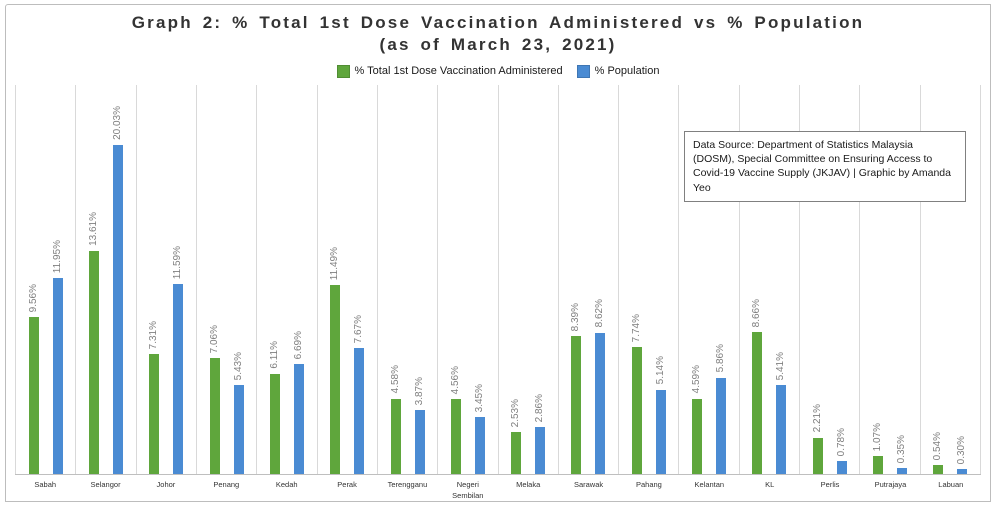  I want to click on bar-group: 5.86%, so click(721, 279).